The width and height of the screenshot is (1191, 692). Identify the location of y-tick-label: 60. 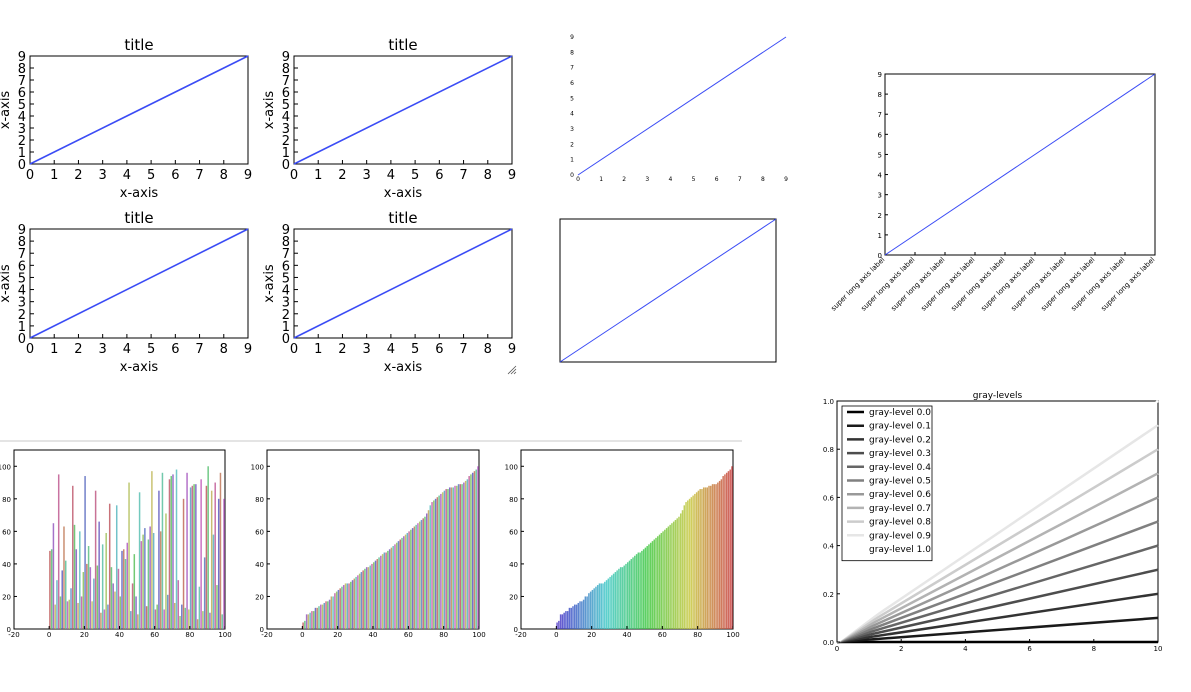
(259, 532).